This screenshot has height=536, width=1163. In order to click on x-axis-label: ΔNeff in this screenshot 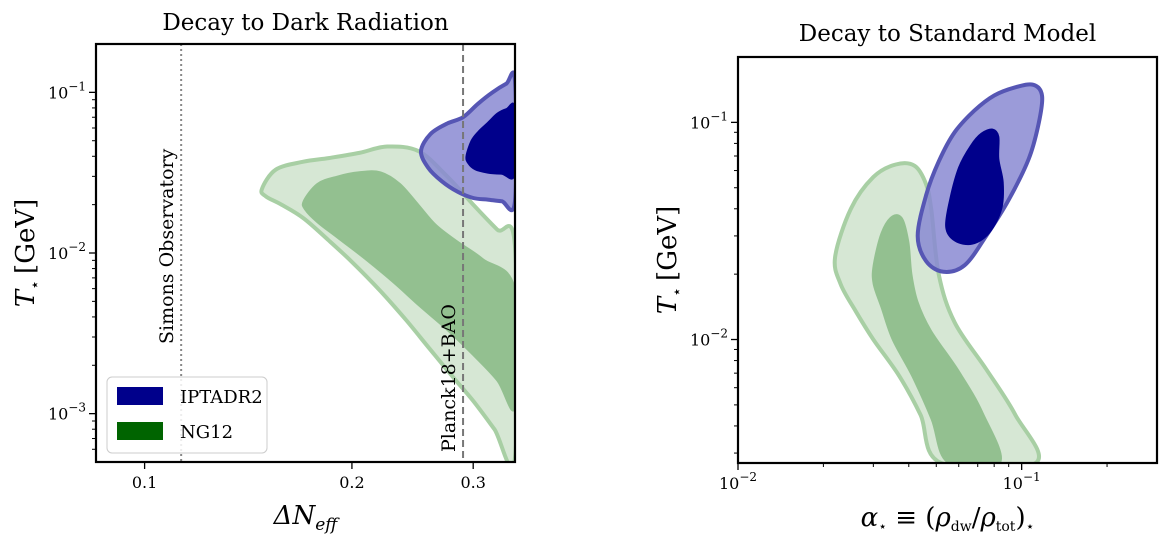, I will do `click(307, 518)`.